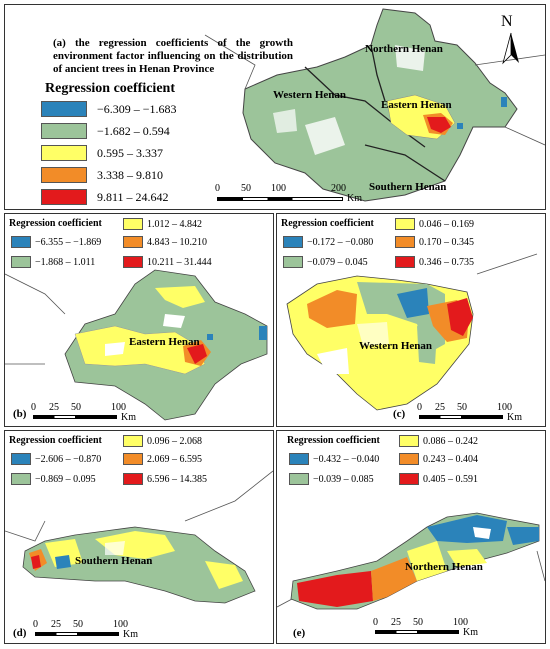 This screenshot has width=550, height=649. I want to click on north-label: N, so click(507, 21).